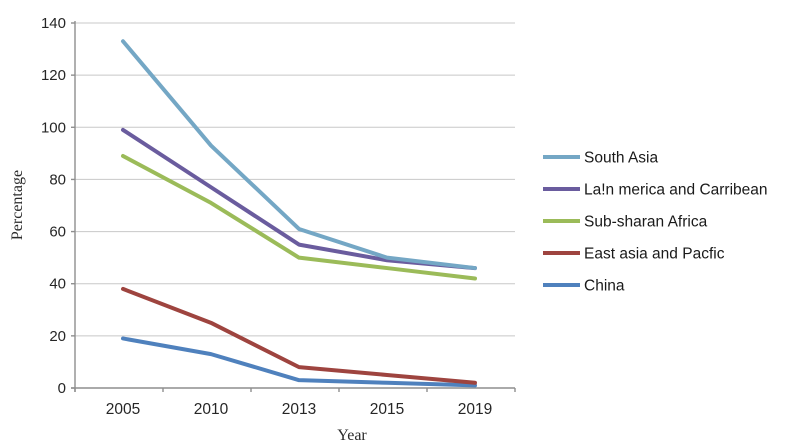  I want to click on x-tick-label: 2010, so click(211, 409).